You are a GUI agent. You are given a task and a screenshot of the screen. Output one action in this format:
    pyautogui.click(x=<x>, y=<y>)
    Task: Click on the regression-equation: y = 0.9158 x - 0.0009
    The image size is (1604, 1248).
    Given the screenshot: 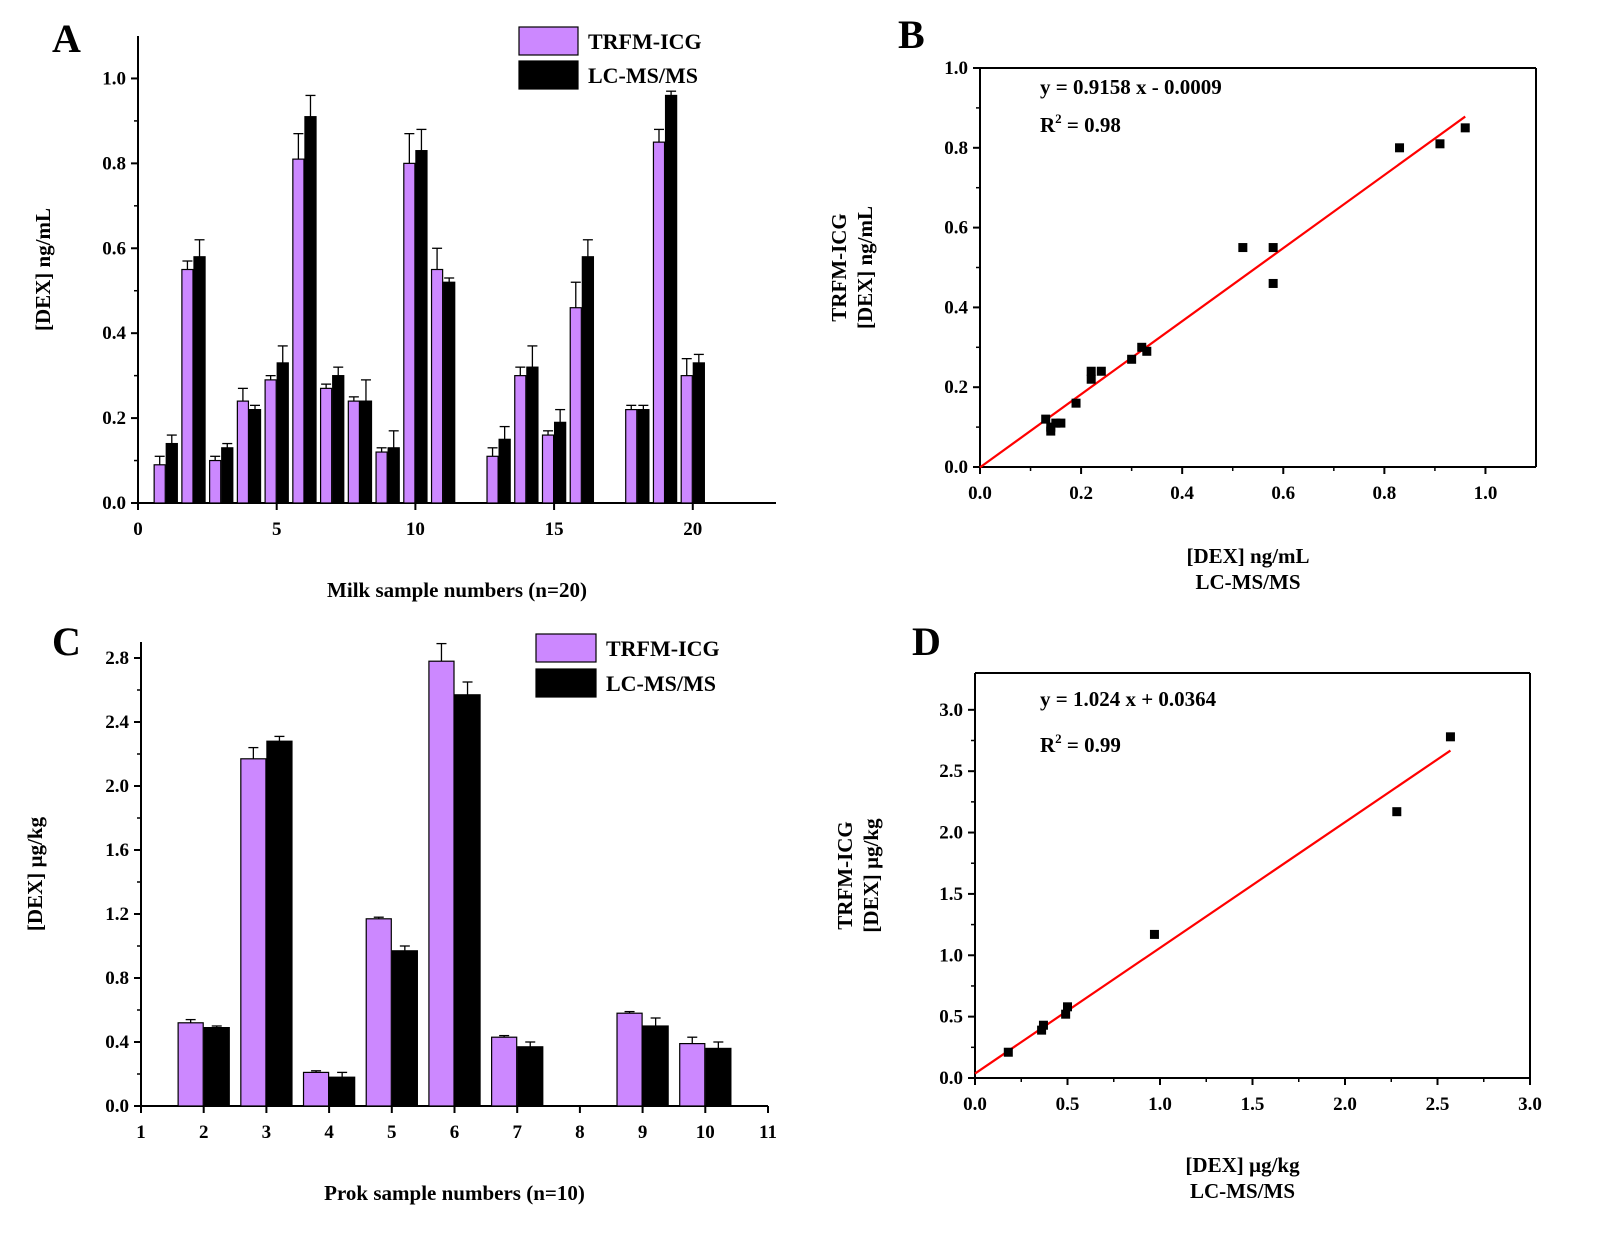 What is the action you would take?
    pyautogui.click(x=1131, y=87)
    